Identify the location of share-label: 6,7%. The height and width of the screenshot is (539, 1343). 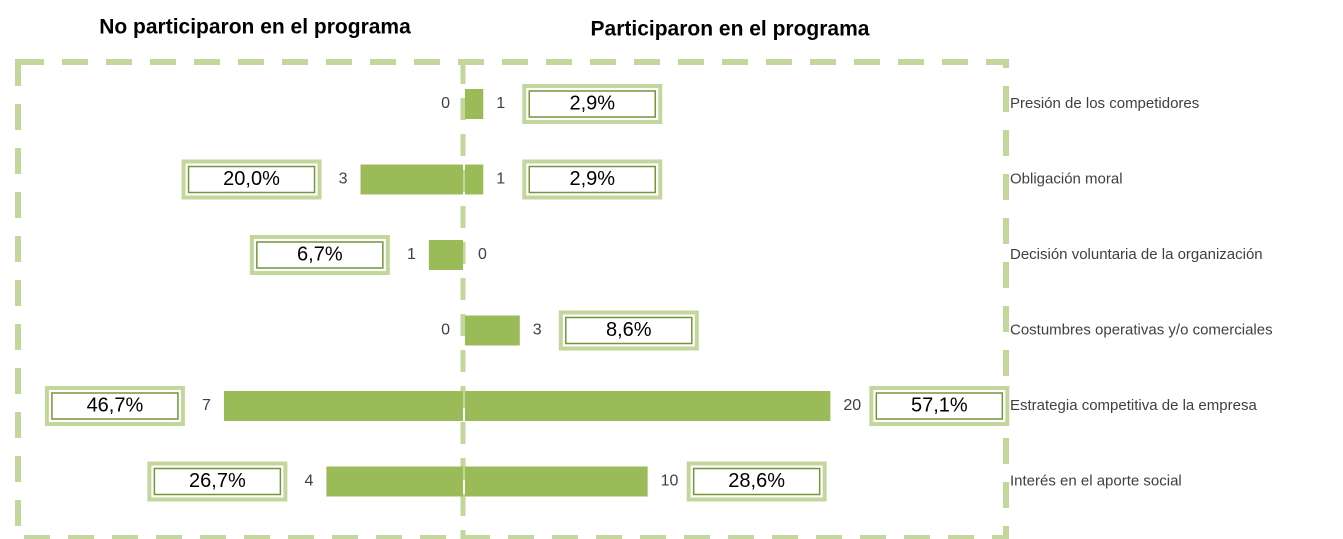
(320, 254).